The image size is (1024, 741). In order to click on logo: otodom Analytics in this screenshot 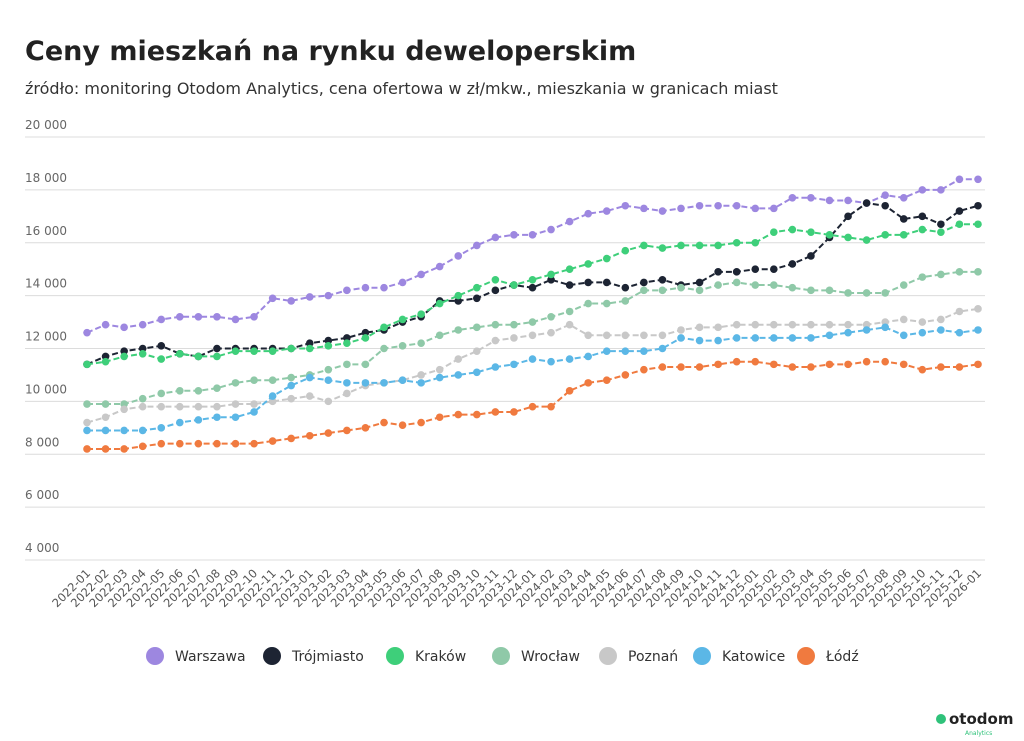, I will do `click(974, 723)`.